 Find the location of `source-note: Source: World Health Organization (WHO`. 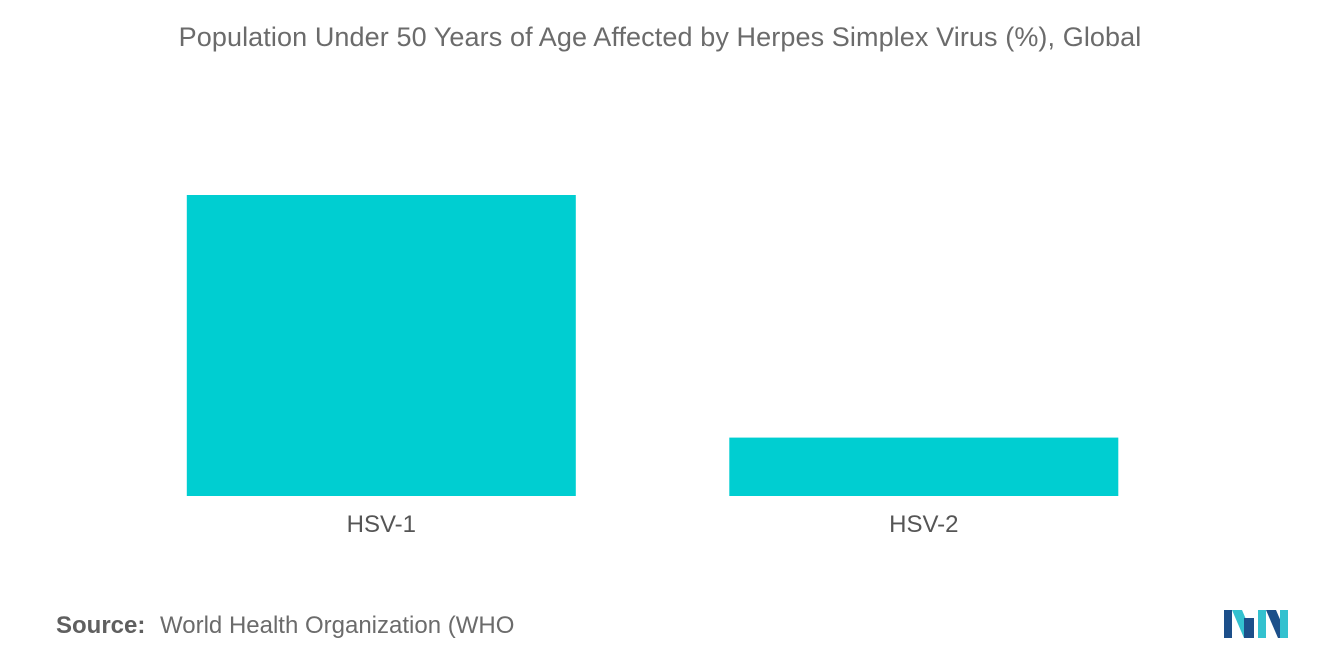

source-note: Source: World Health Organization (WHO is located at coordinates (285, 626).